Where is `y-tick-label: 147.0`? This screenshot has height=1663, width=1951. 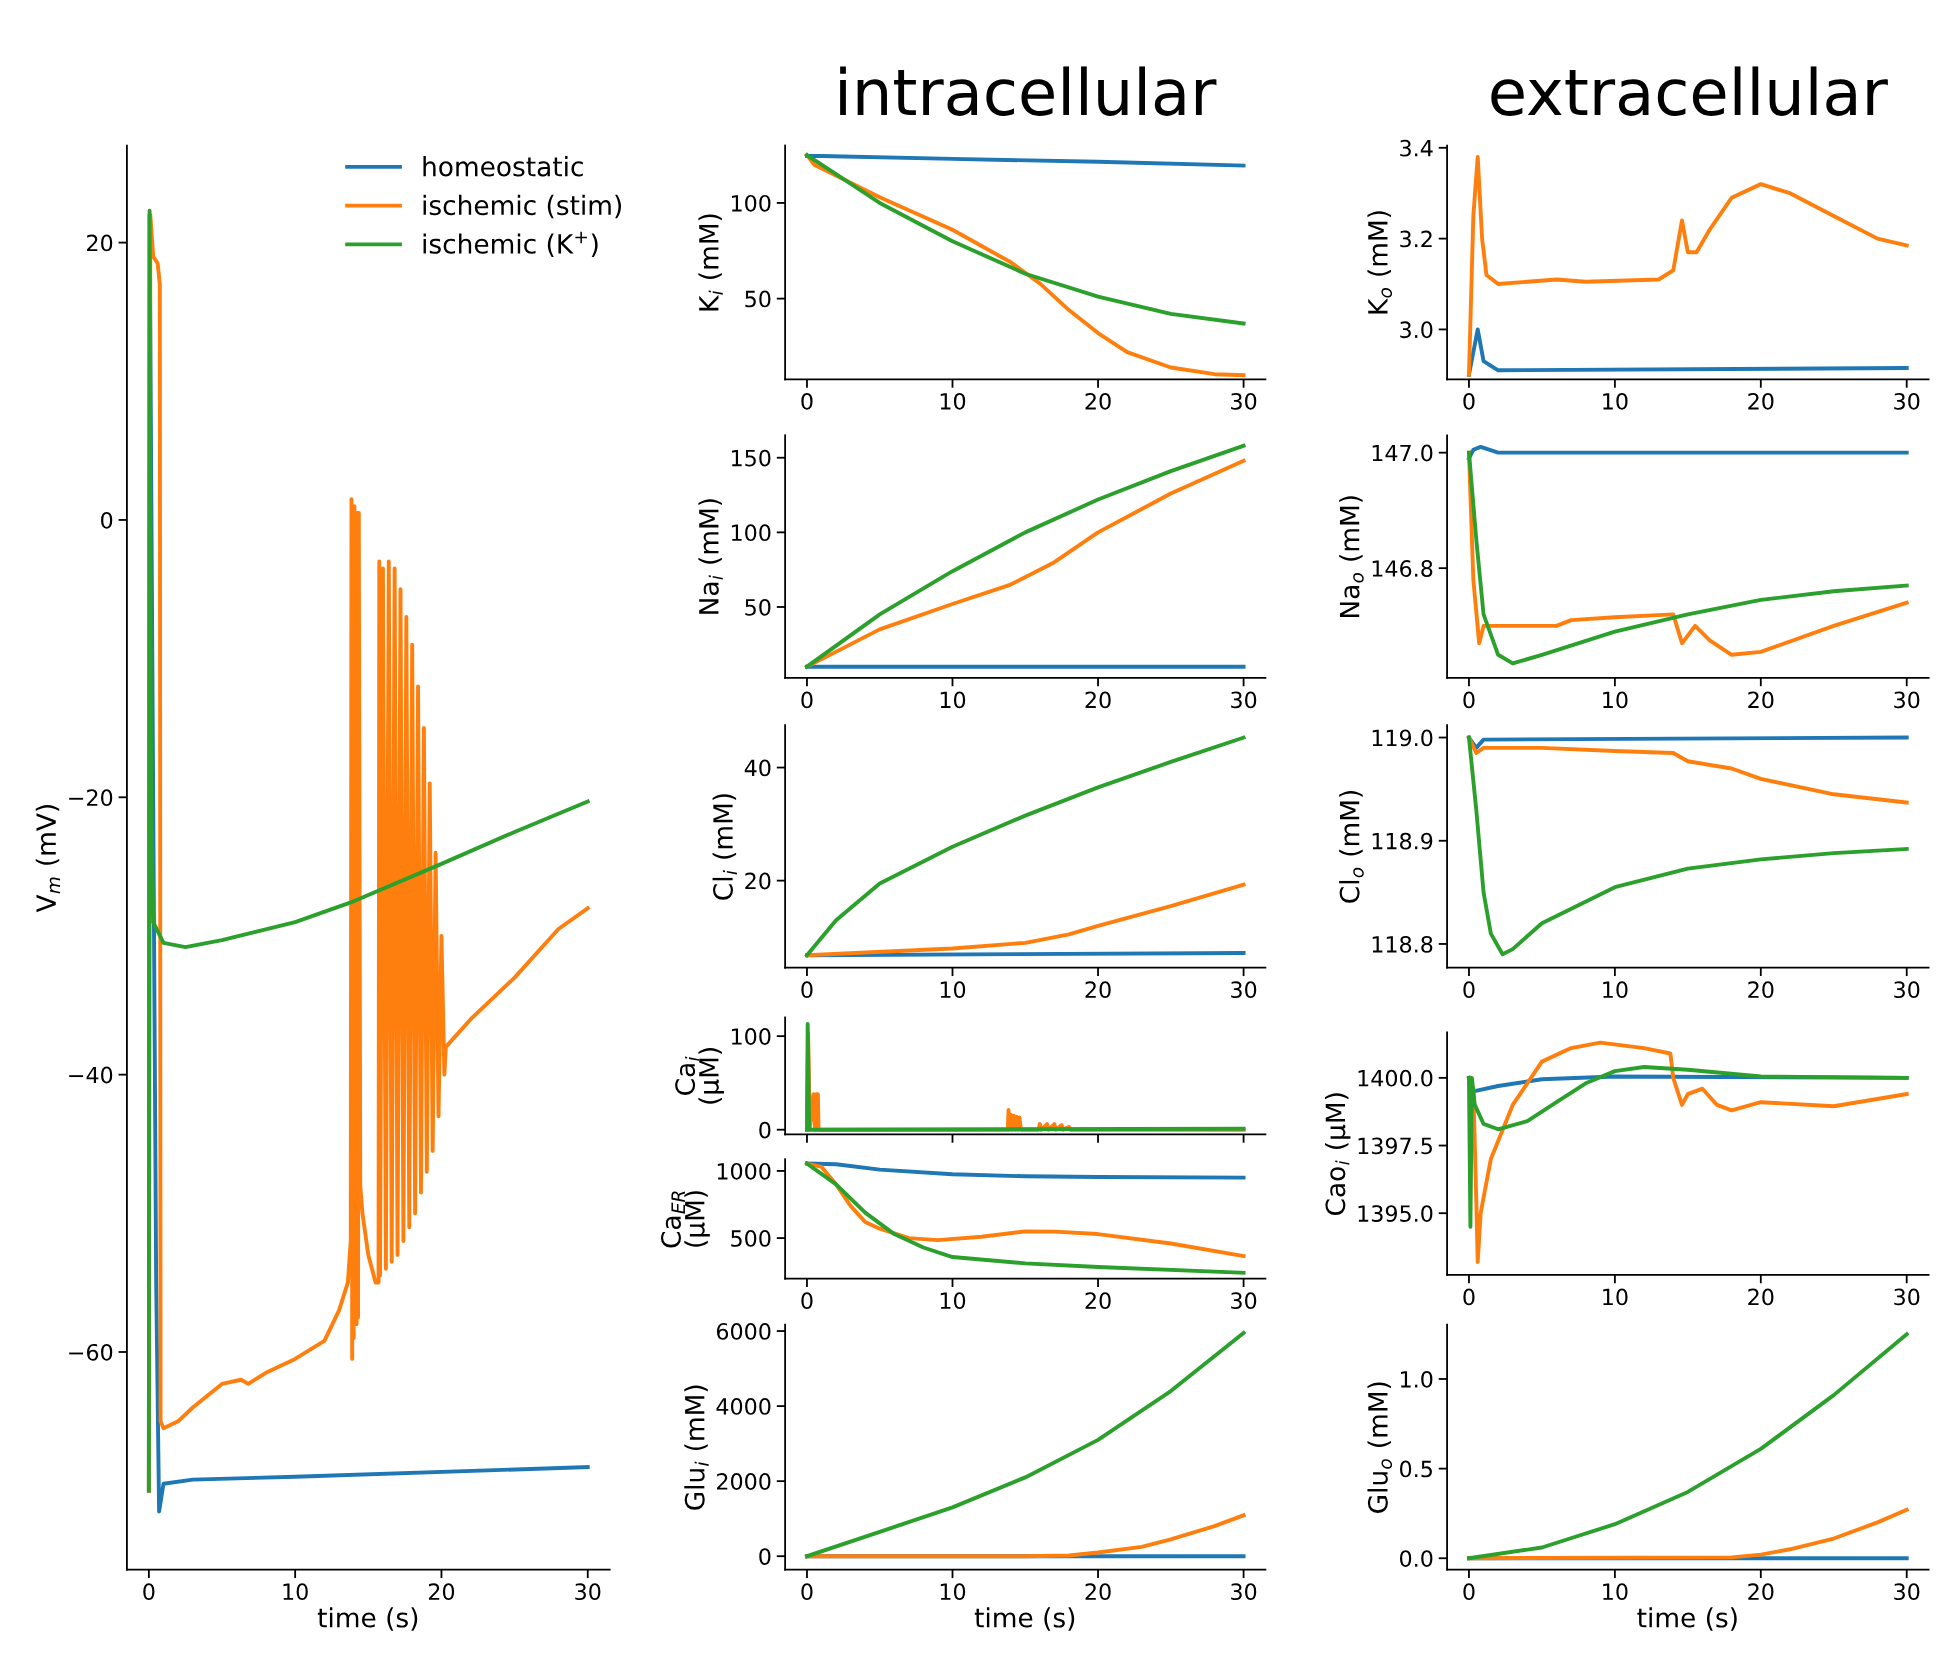
y-tick-label: 147.0 is located at coordinates (1402, 453).